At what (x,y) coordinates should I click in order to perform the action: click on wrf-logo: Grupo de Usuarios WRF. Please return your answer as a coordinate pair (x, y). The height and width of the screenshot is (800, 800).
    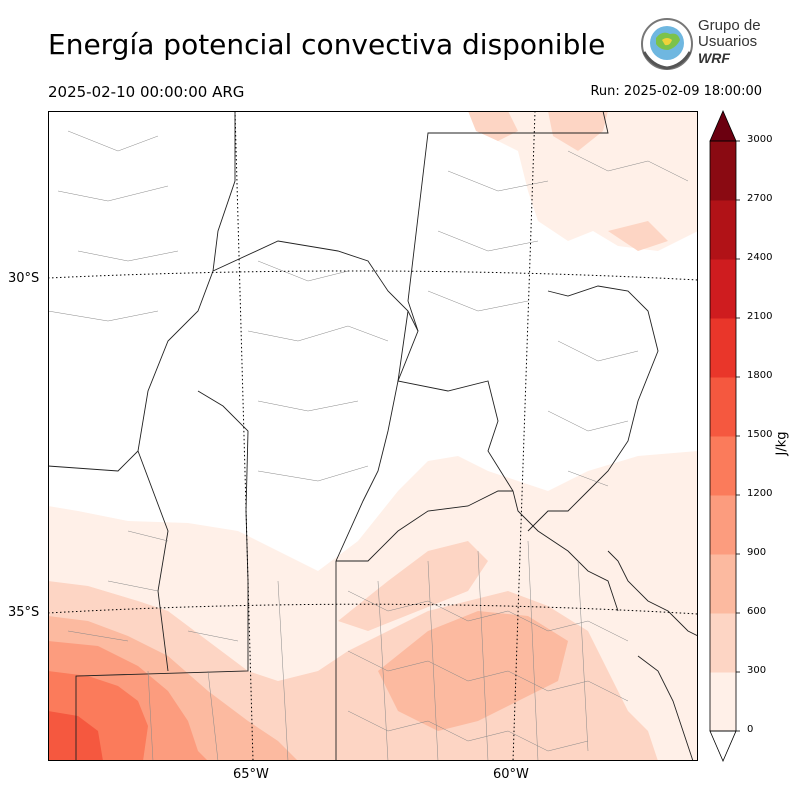
    Looking at the image, I should click on (700, 44).